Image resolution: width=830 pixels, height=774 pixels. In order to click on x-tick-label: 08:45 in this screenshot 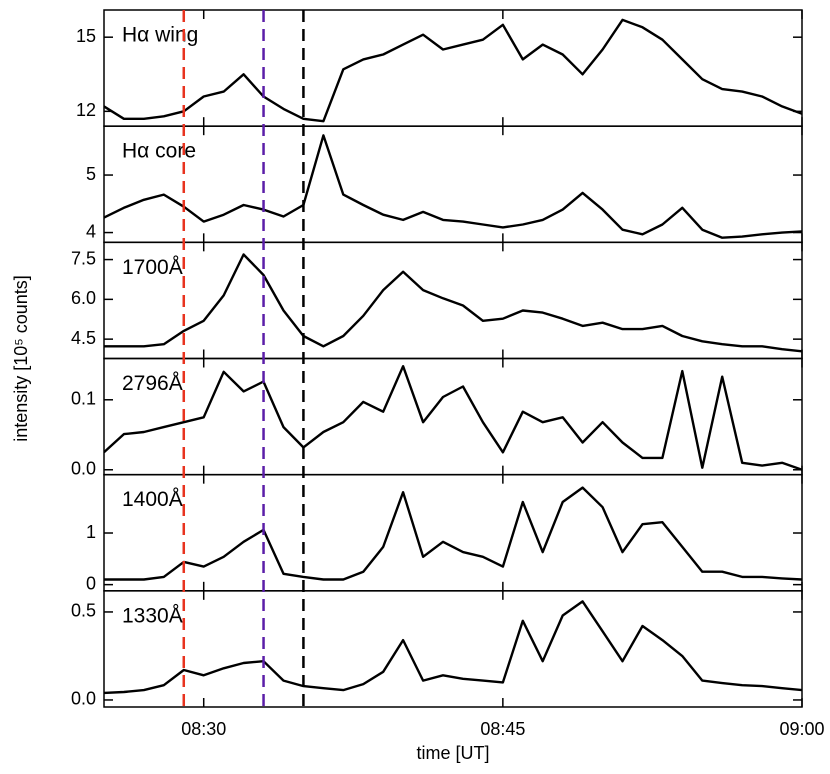, I will do `click(502, 729)`.